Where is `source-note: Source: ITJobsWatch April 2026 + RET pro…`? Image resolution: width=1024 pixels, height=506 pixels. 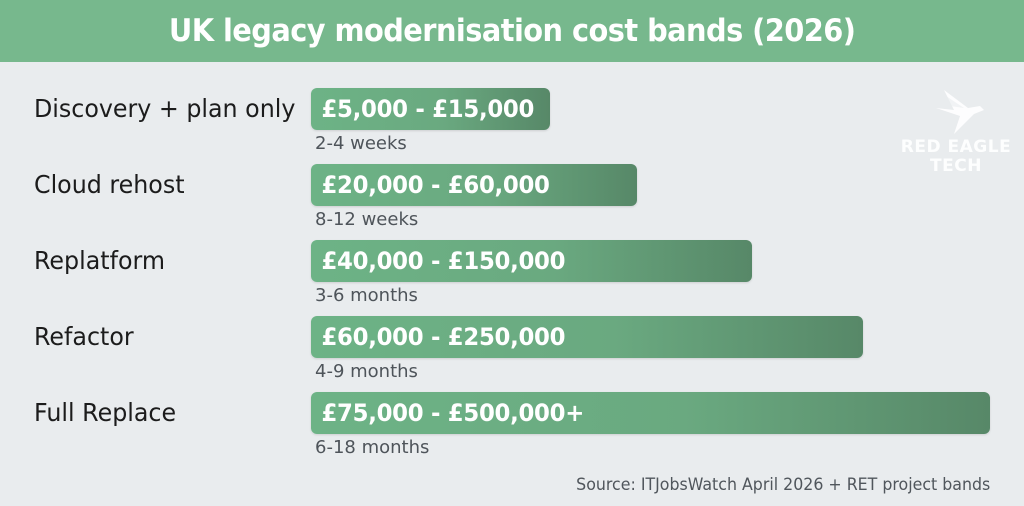
source-note: Source: ITJobsWatch April 2026 + RET pro… is located at coordinates (782, 485).